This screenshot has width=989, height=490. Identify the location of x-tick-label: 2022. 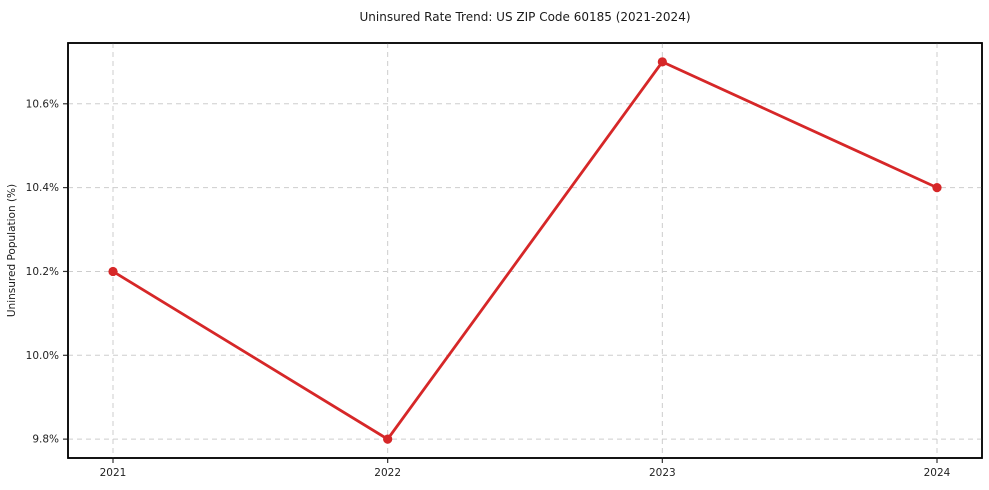
(387, 473).